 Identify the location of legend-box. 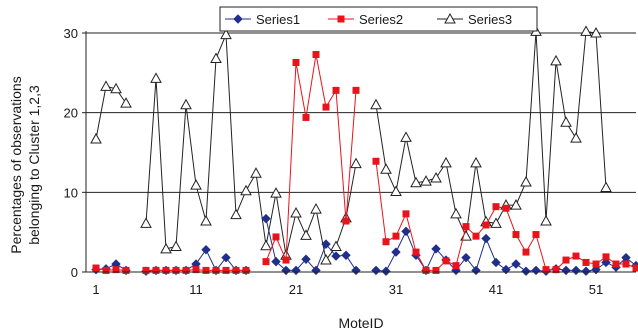
(378, 19).